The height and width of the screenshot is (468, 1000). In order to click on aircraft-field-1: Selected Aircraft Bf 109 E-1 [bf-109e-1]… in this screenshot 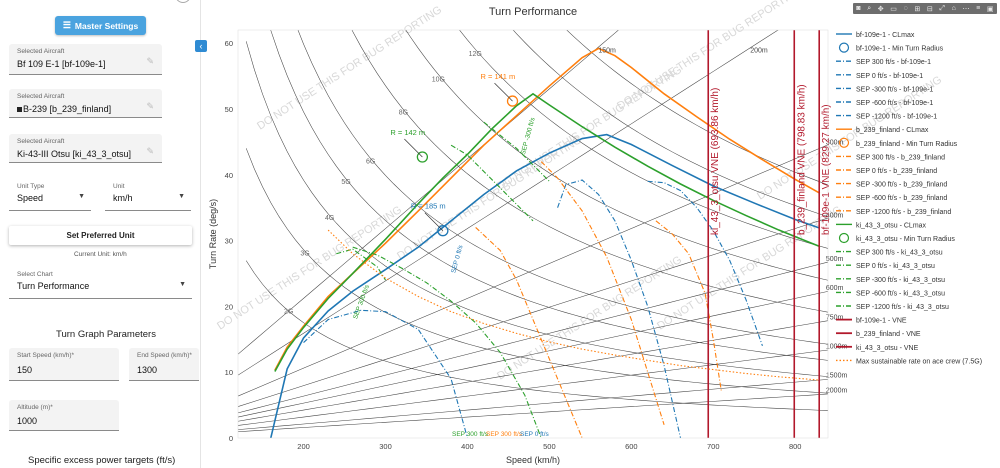, I will do `click(85, 59)`.